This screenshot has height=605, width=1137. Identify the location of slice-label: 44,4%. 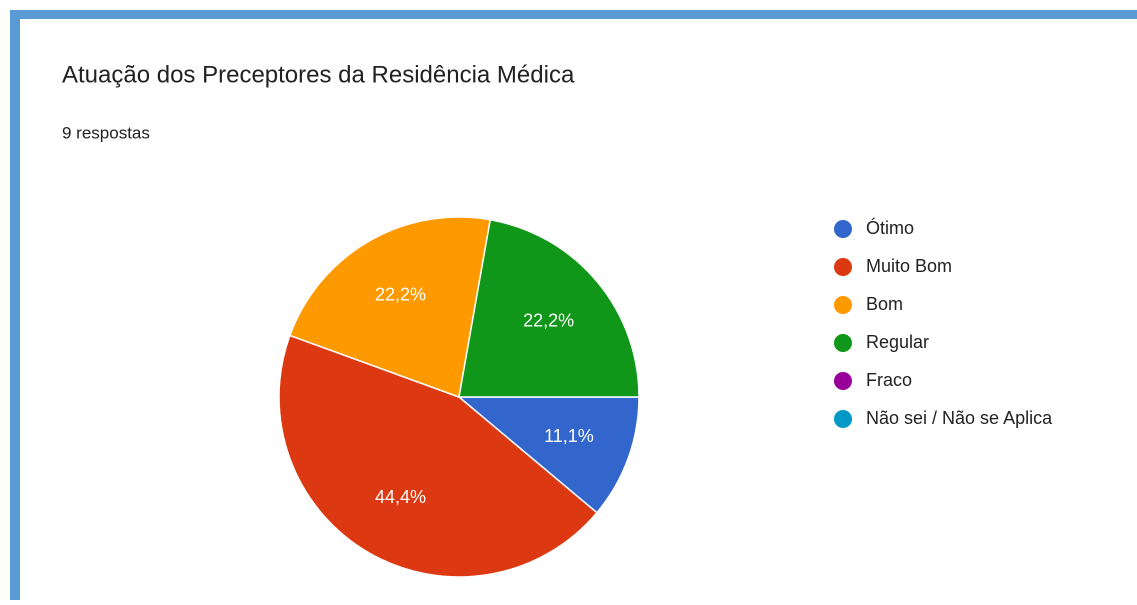
(400, 497).